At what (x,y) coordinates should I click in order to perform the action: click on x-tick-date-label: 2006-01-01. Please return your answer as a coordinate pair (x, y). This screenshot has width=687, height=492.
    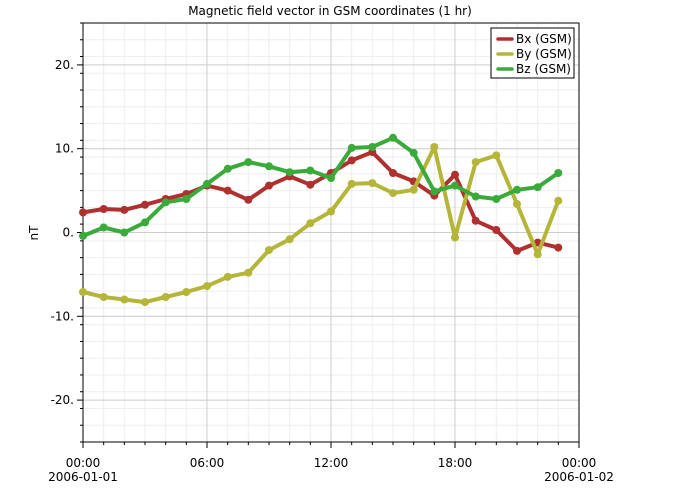
    Looking at the image, I should click on (83, 477).